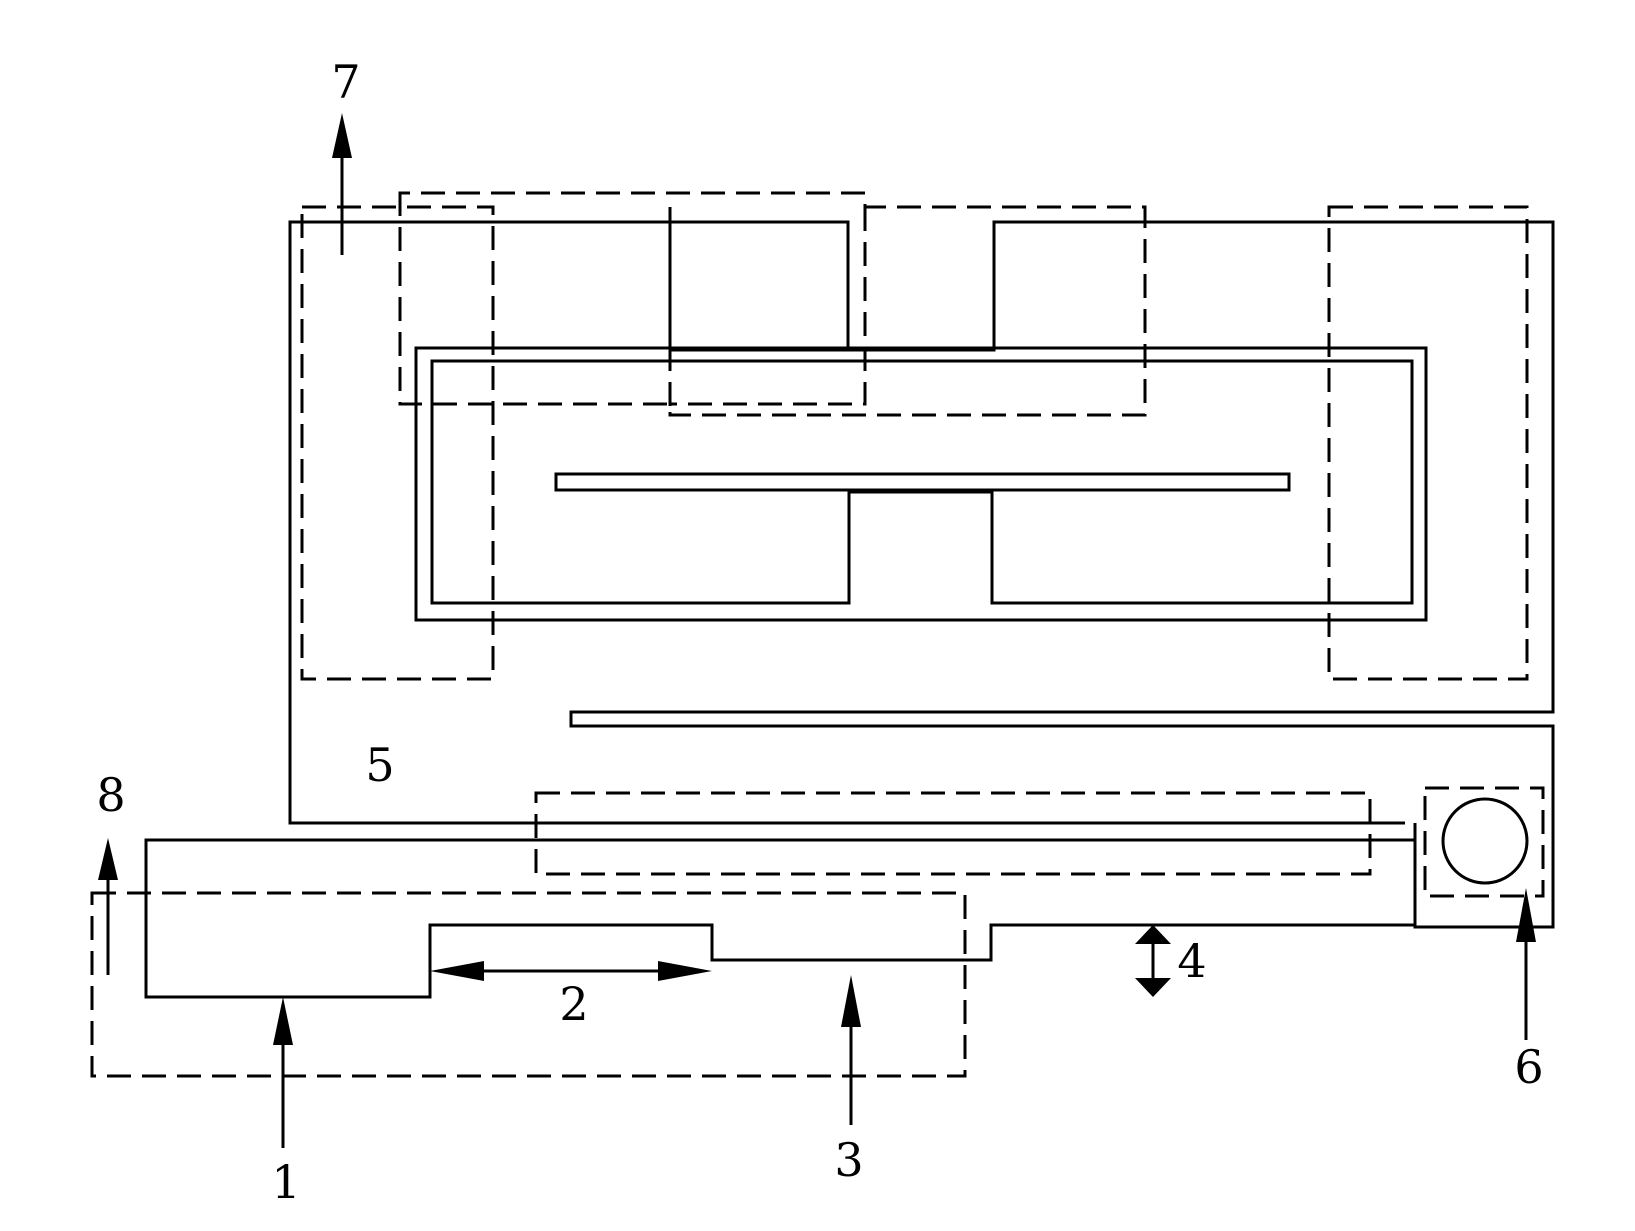  I want to click on center-slot-strip, so click(922, 482).